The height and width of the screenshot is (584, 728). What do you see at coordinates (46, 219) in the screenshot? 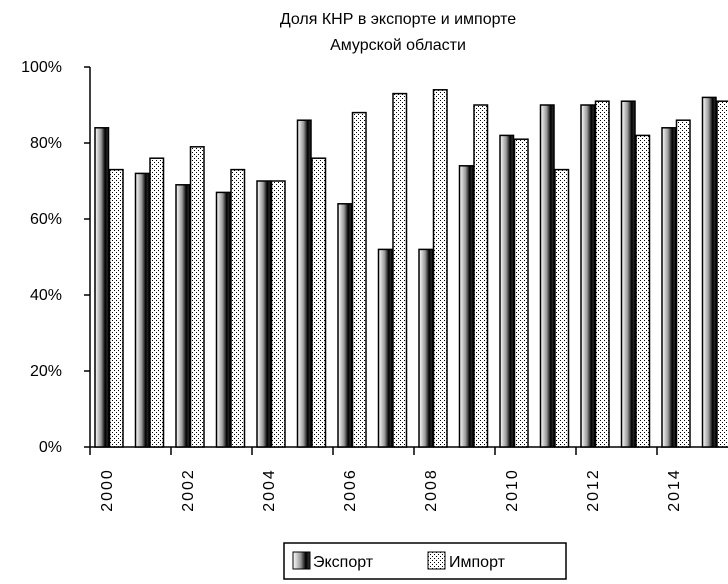
I see `y-tick-label: 60%` at bounding box center [46, 219].